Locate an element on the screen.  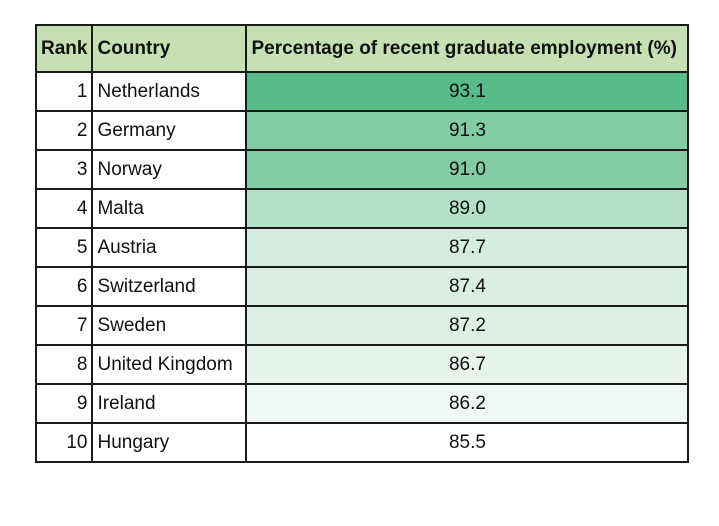
table-row: 3 Norway 91.0 is located at coordinates (362, 169).